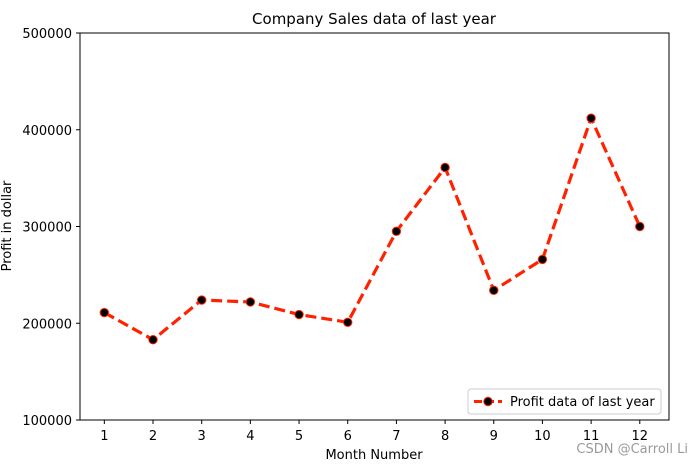  I want to click on chart-title: Company Sales data of last year, so click(374, 19).